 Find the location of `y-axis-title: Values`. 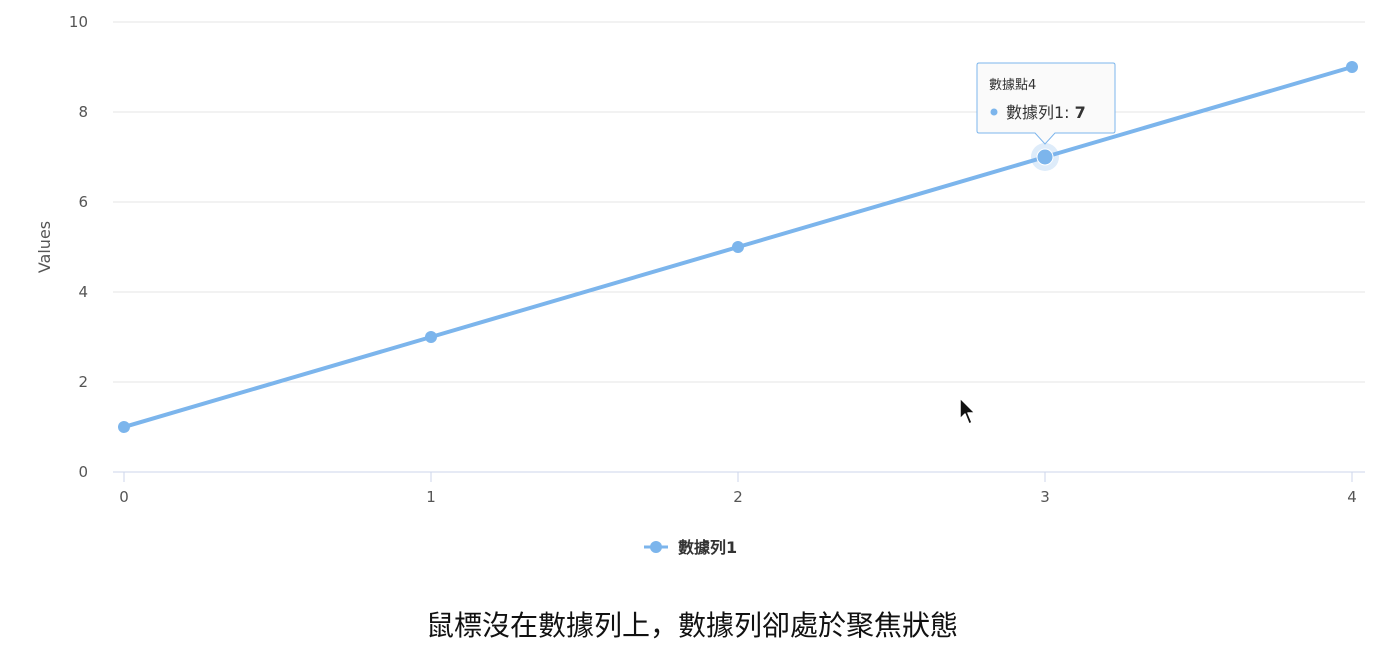

y-axis-title: Values is located at coordinates (44, 247).